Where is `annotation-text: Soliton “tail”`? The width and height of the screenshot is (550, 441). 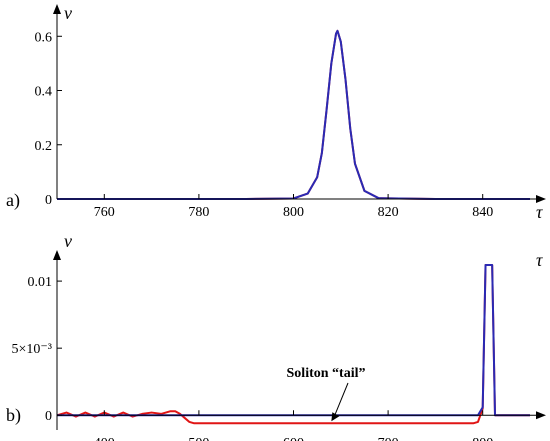 annotation-text: Soliton “tail” is located at coordinates (326, 373).